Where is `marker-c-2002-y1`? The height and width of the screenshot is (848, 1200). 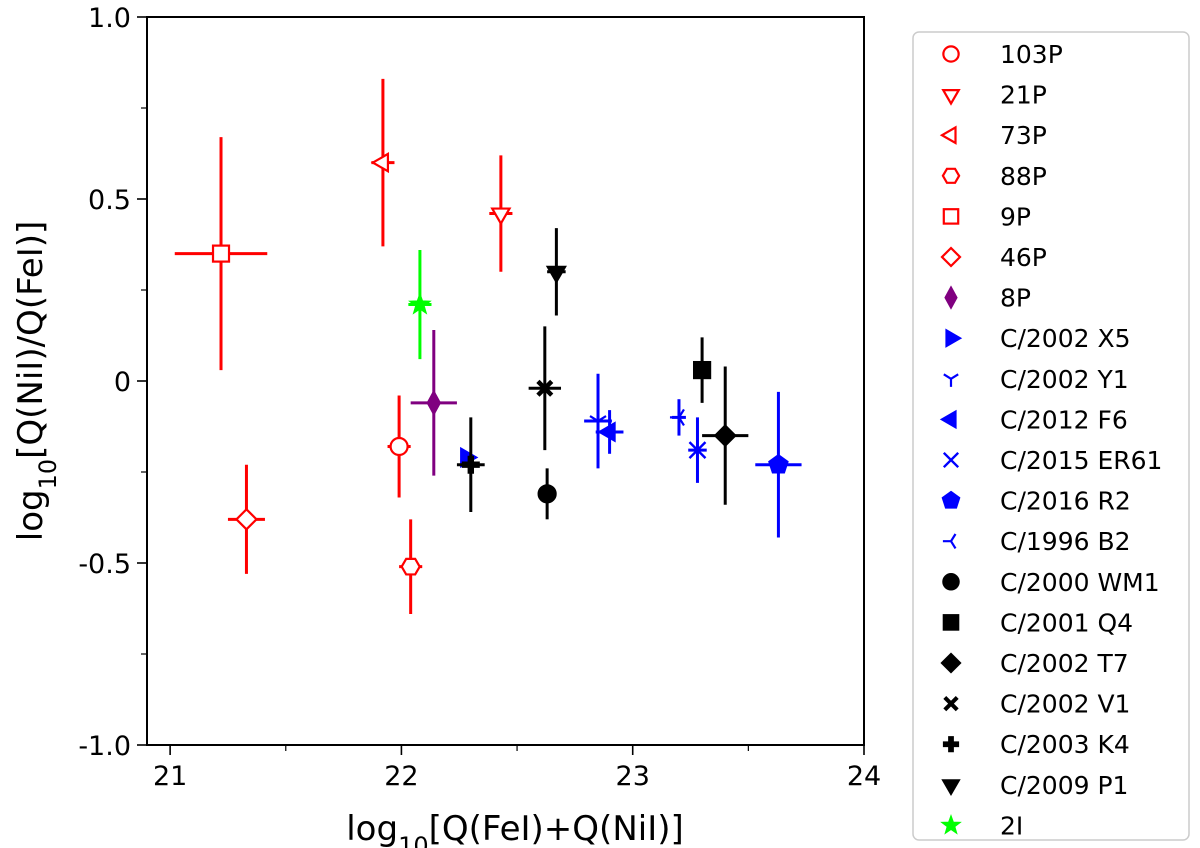
marker-c-2002-y1 is located at coordinates (598, 423).